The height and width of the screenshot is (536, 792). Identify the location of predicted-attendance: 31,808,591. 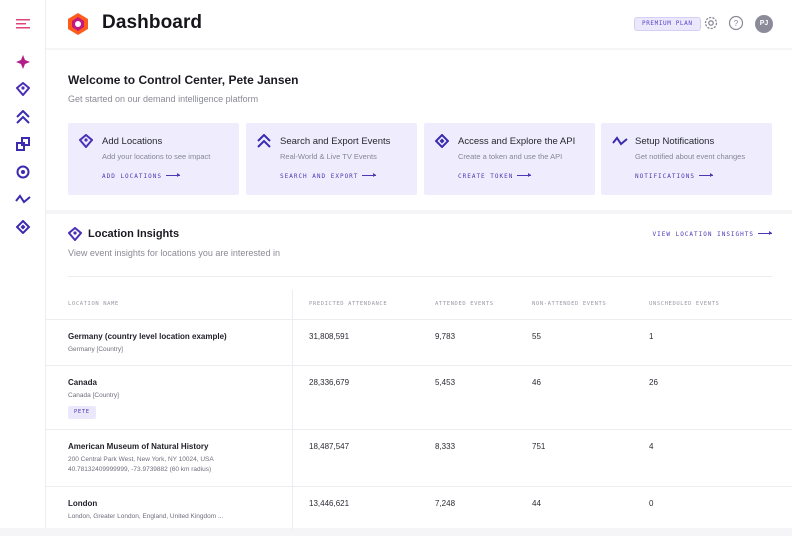
(329, 336).